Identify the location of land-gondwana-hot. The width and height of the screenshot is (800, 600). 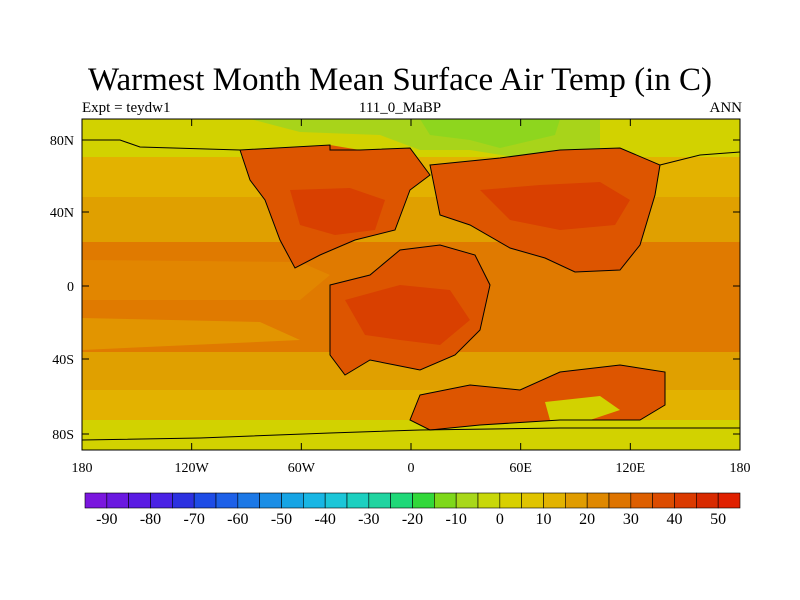
(407, 315).